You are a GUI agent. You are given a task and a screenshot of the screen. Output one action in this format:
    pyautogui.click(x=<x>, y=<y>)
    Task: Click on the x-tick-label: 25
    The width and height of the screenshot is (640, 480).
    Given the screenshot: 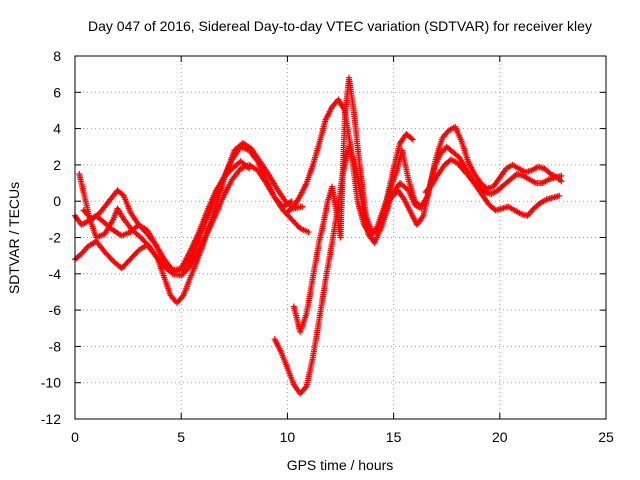 What is the action you would take?
    pyautogui.click(x=606, y=437)
    